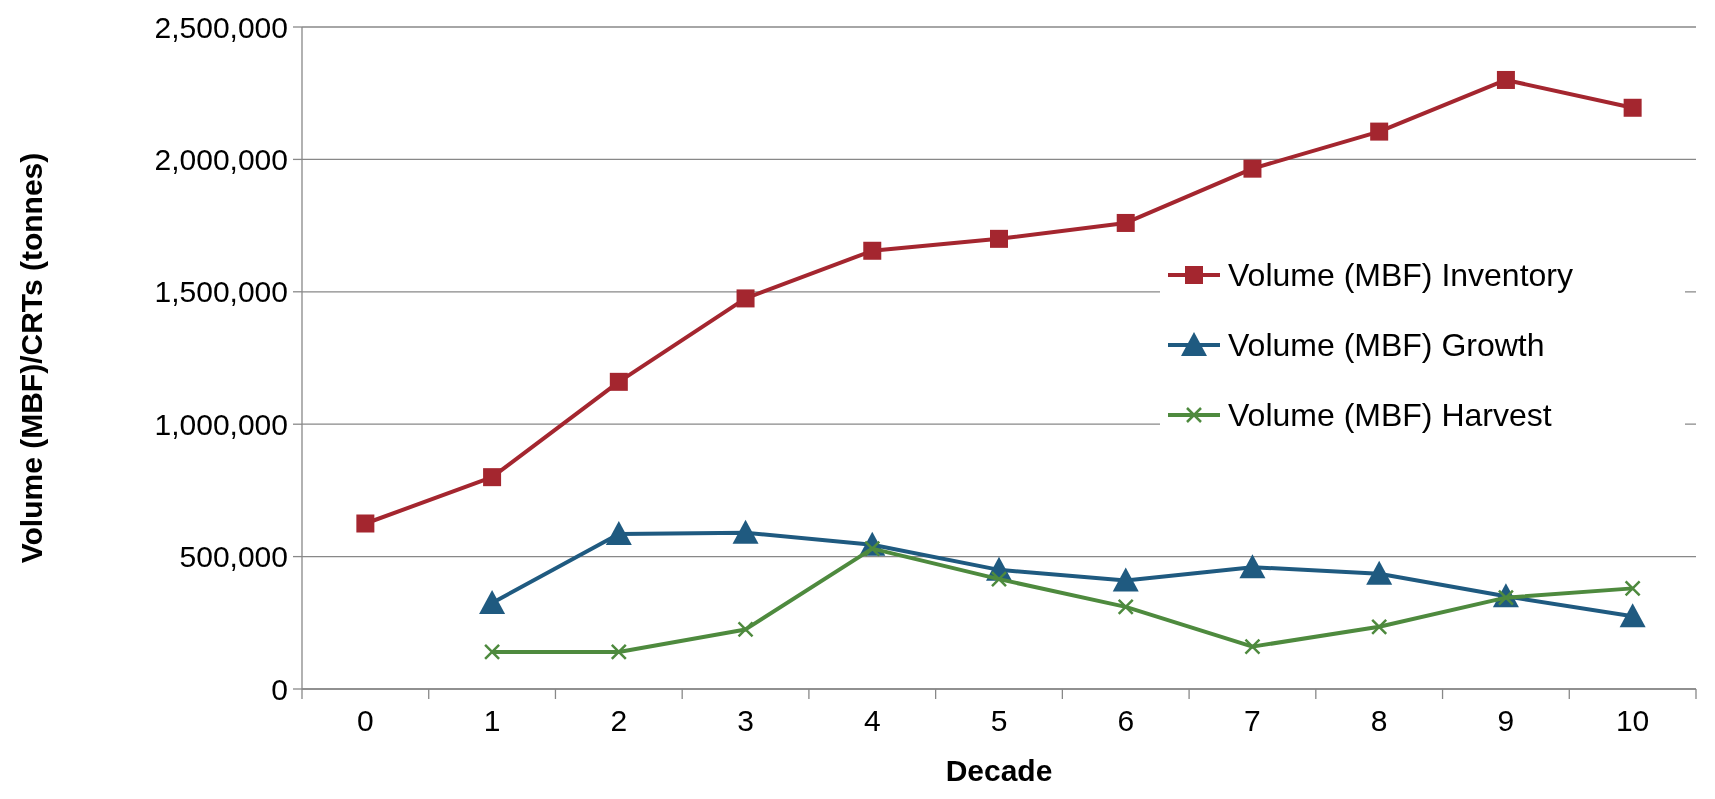  What do you see at coordinates (1390, 415) in the screenshot?
I see `legend-label: Volume (MBF) Harvest` at bounding box center [1390, 415].